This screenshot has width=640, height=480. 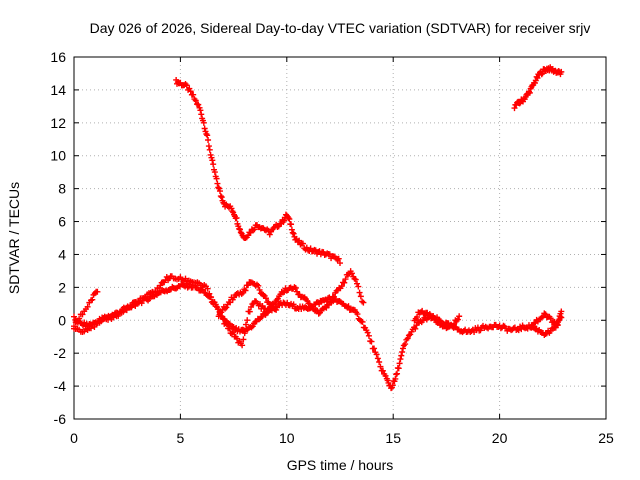 I want to click on x-tick-label: 0, so click(x=74, y=438).